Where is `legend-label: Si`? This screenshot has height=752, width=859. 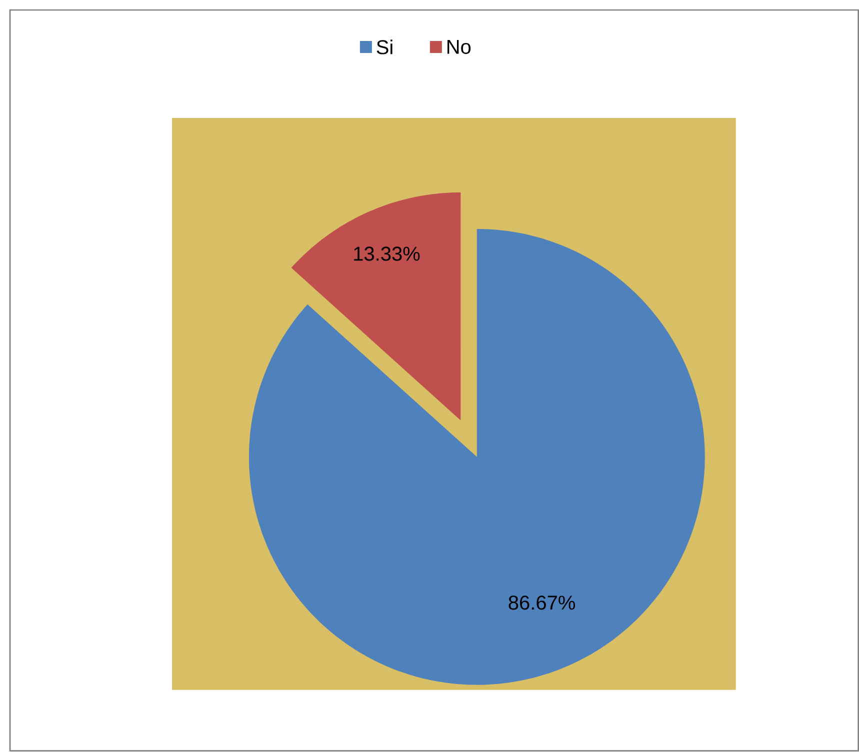
legend-label: Si is located at coordinates (384, 47).